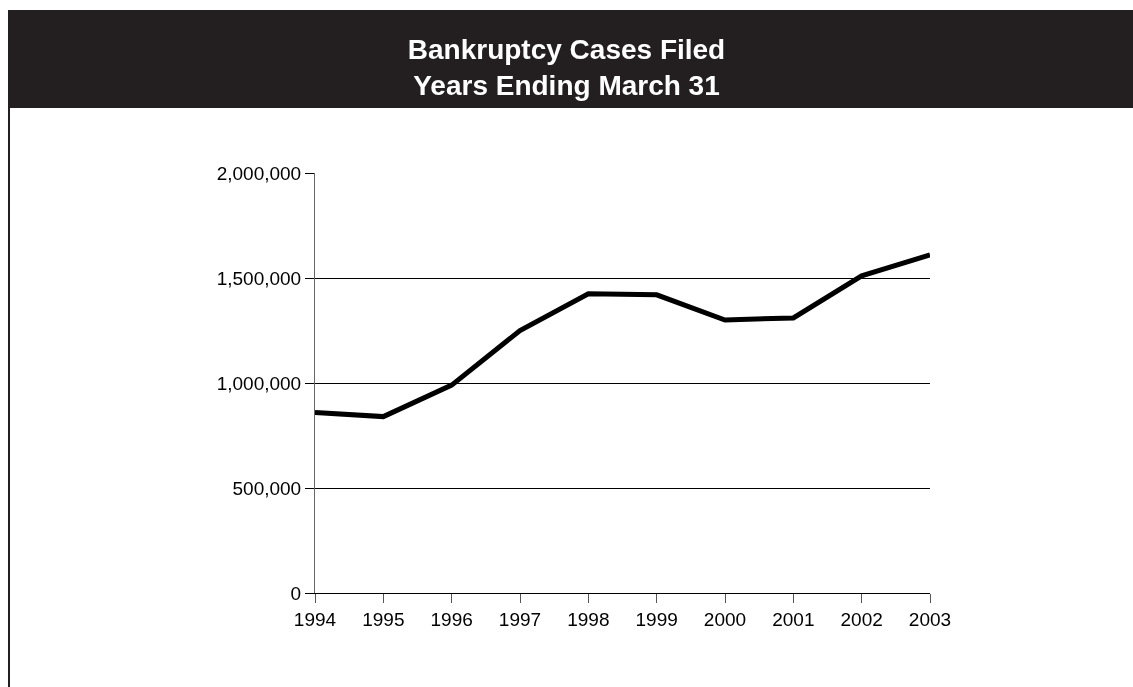  Describe the element at coordinates (296, 593) in the screenshot. I see `y-tick-label: 0` at that location.